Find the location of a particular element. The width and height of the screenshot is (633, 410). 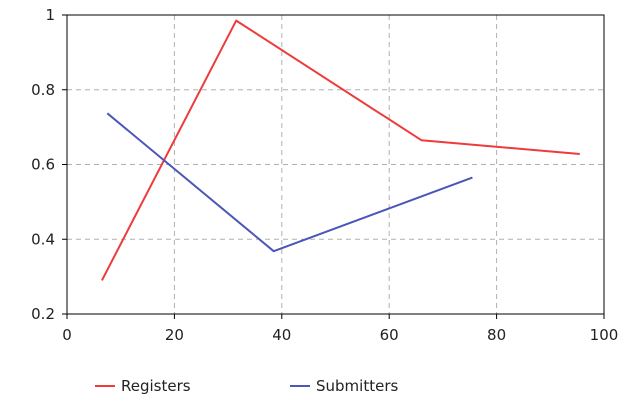

x-tick-label: 60 is located at coordinates (389, 335).